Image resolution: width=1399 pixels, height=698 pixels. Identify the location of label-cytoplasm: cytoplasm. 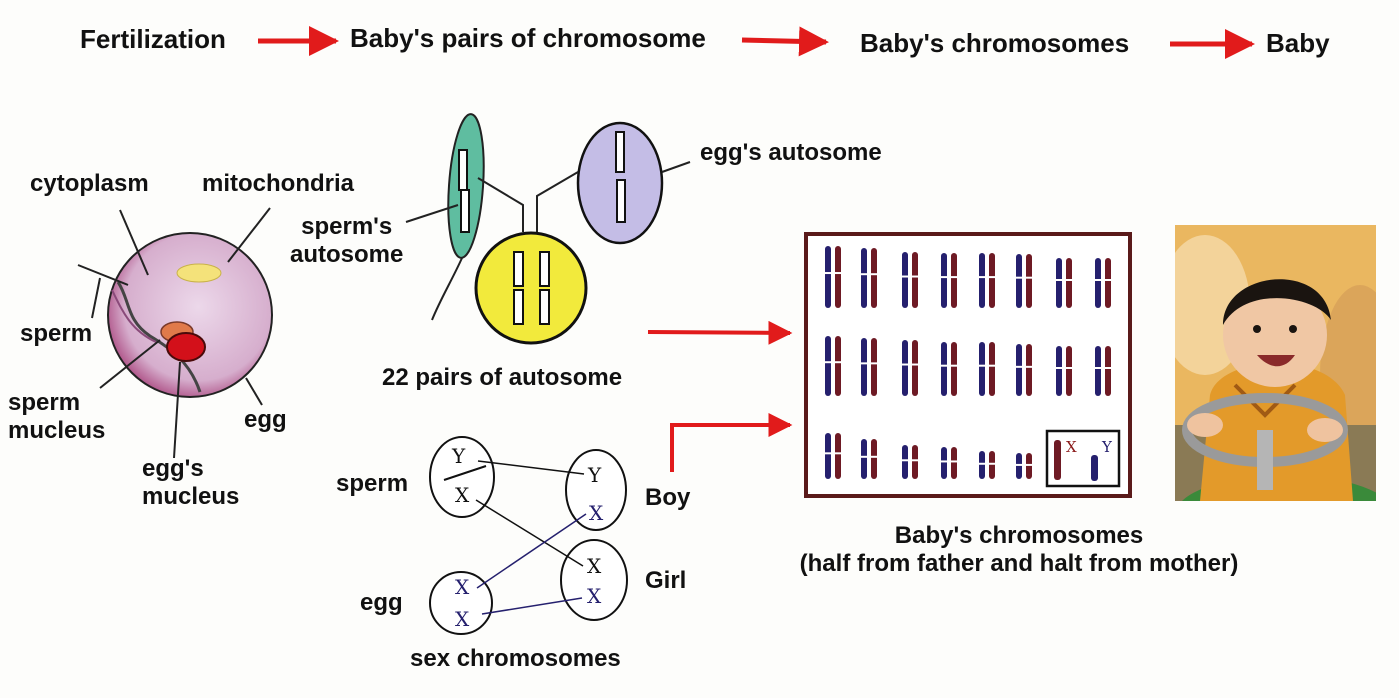
(89, 183).